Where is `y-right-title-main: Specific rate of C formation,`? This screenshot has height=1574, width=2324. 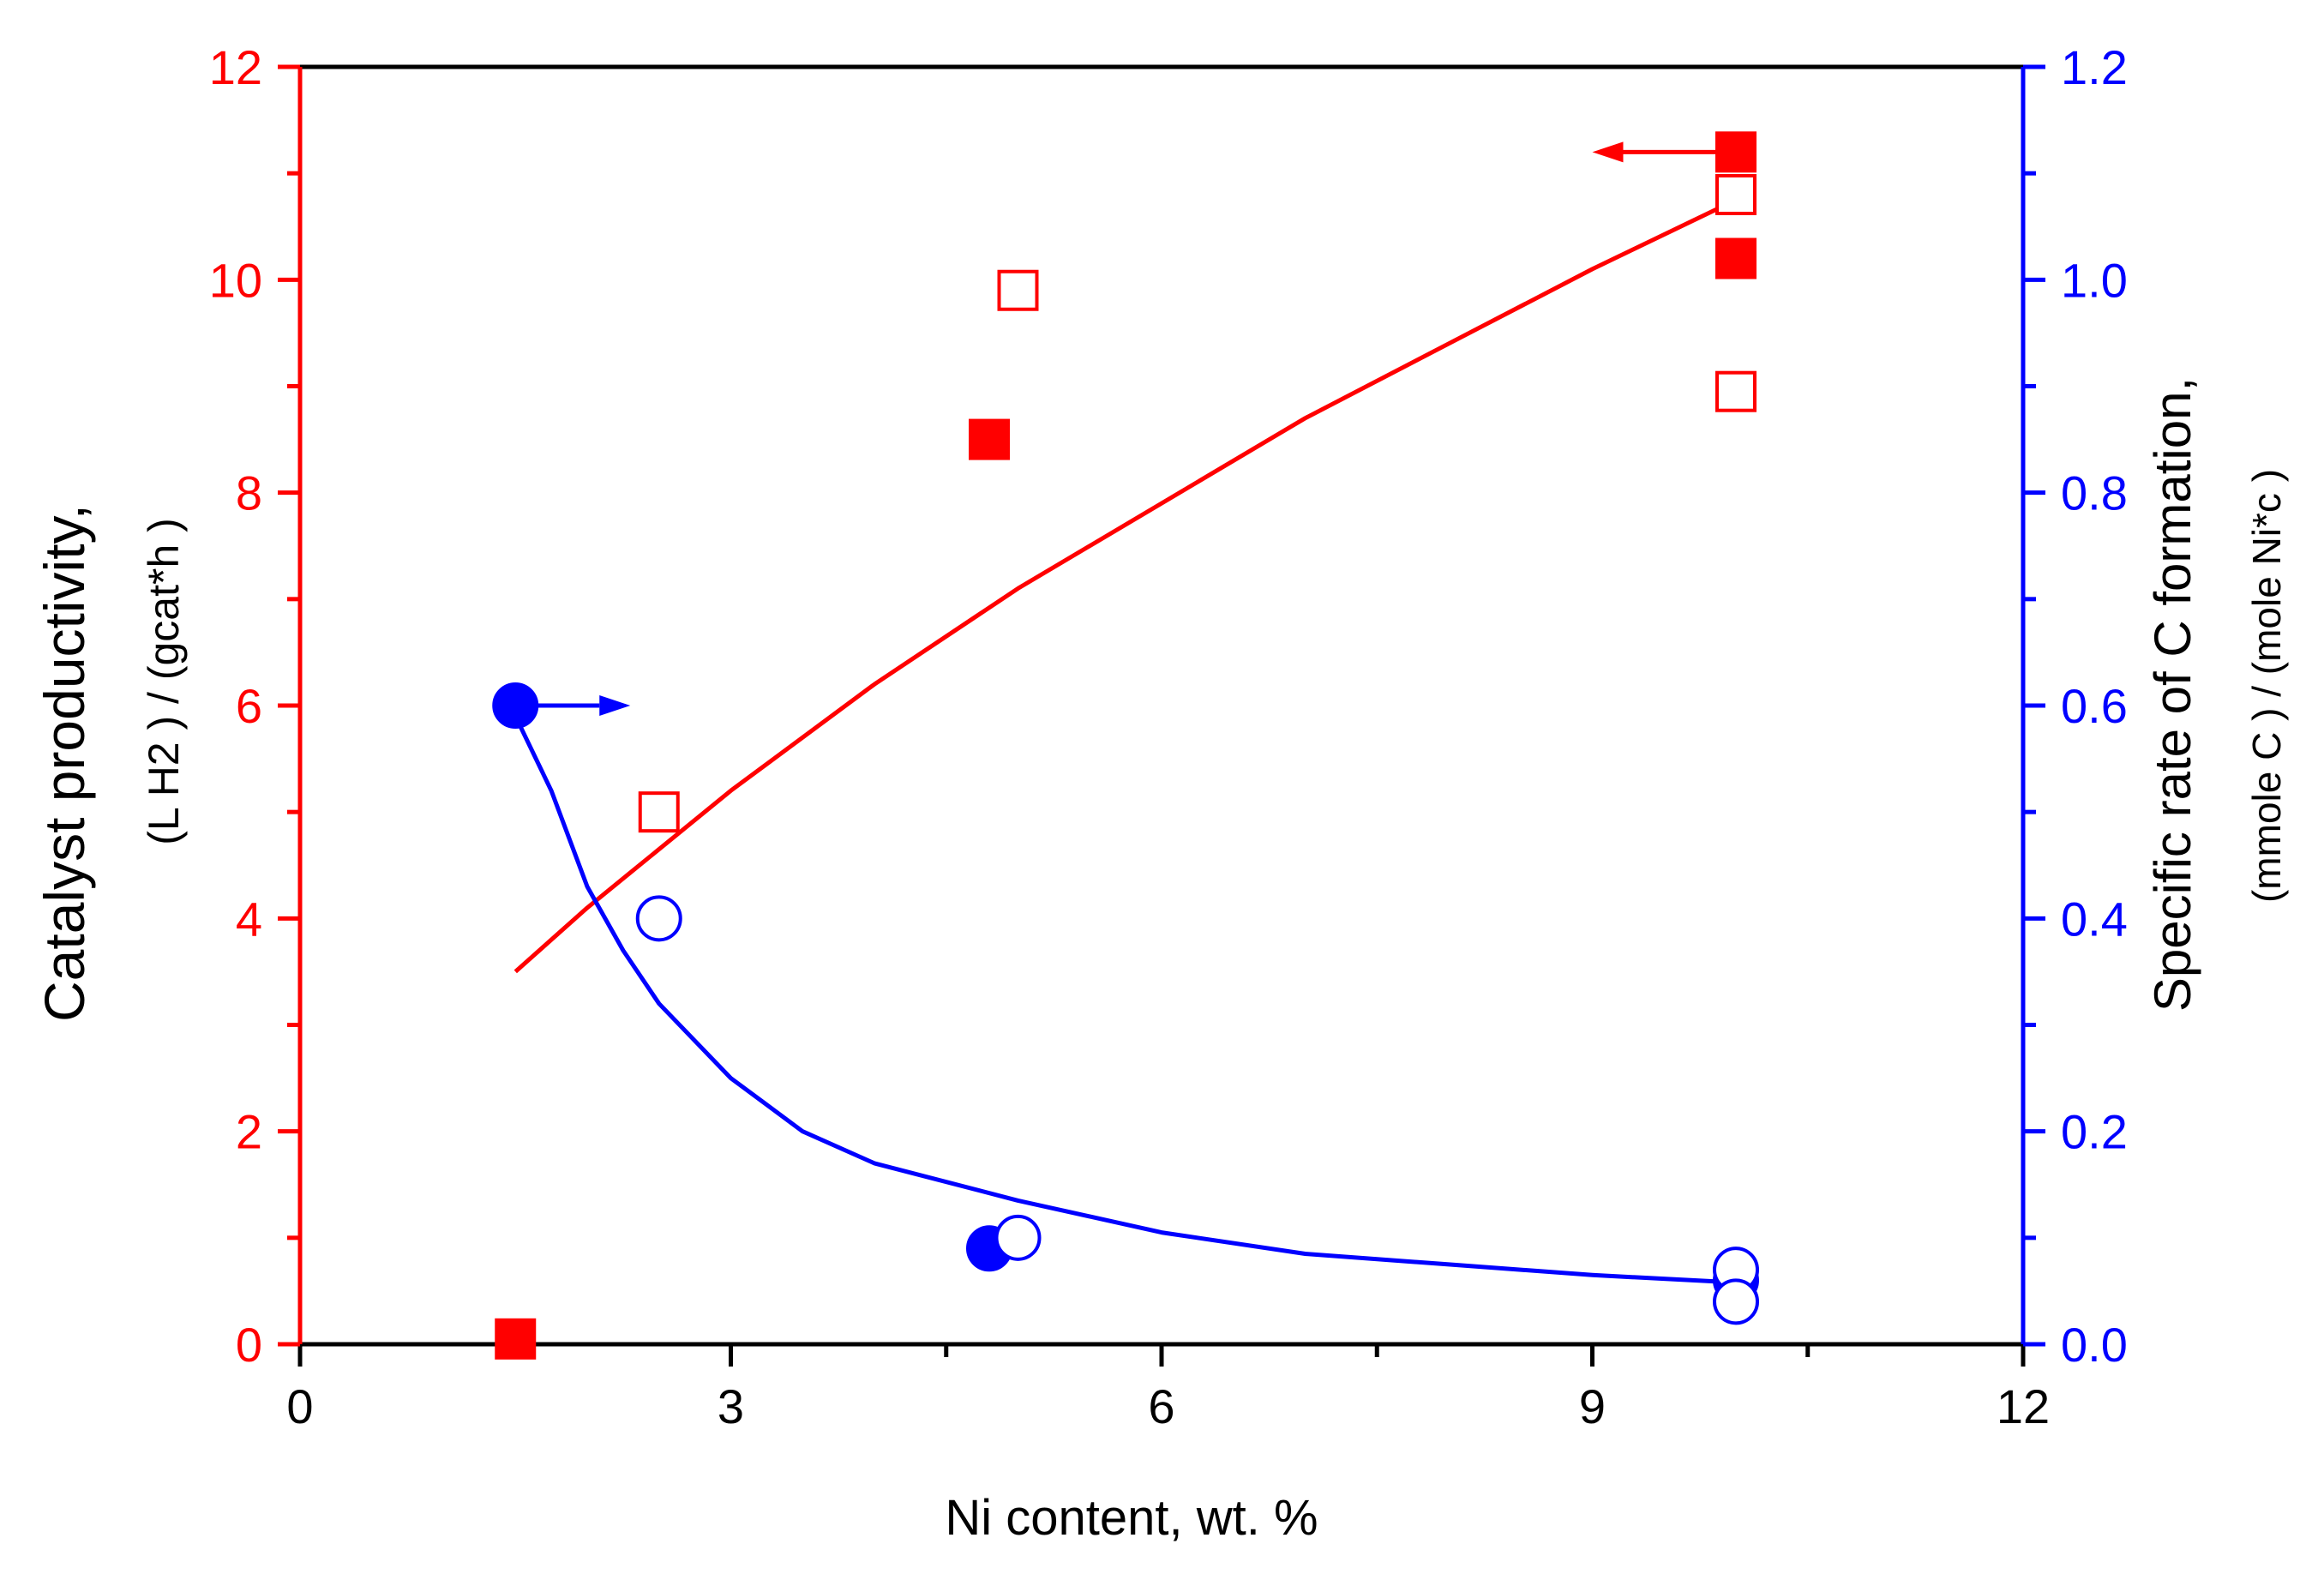 y-right-title-main: Specific rate of C formation, is located at coordinates (2172, 694).